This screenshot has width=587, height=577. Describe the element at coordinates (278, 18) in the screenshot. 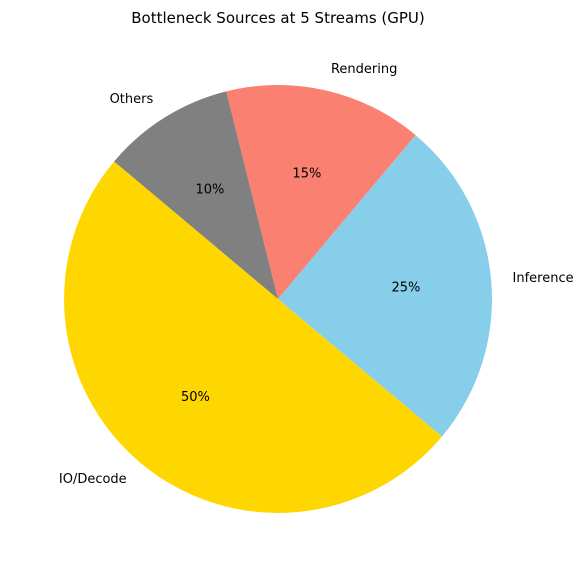

I see `chart-title: Bottleneck Sources at 5 Streams (GPU)` at that location.